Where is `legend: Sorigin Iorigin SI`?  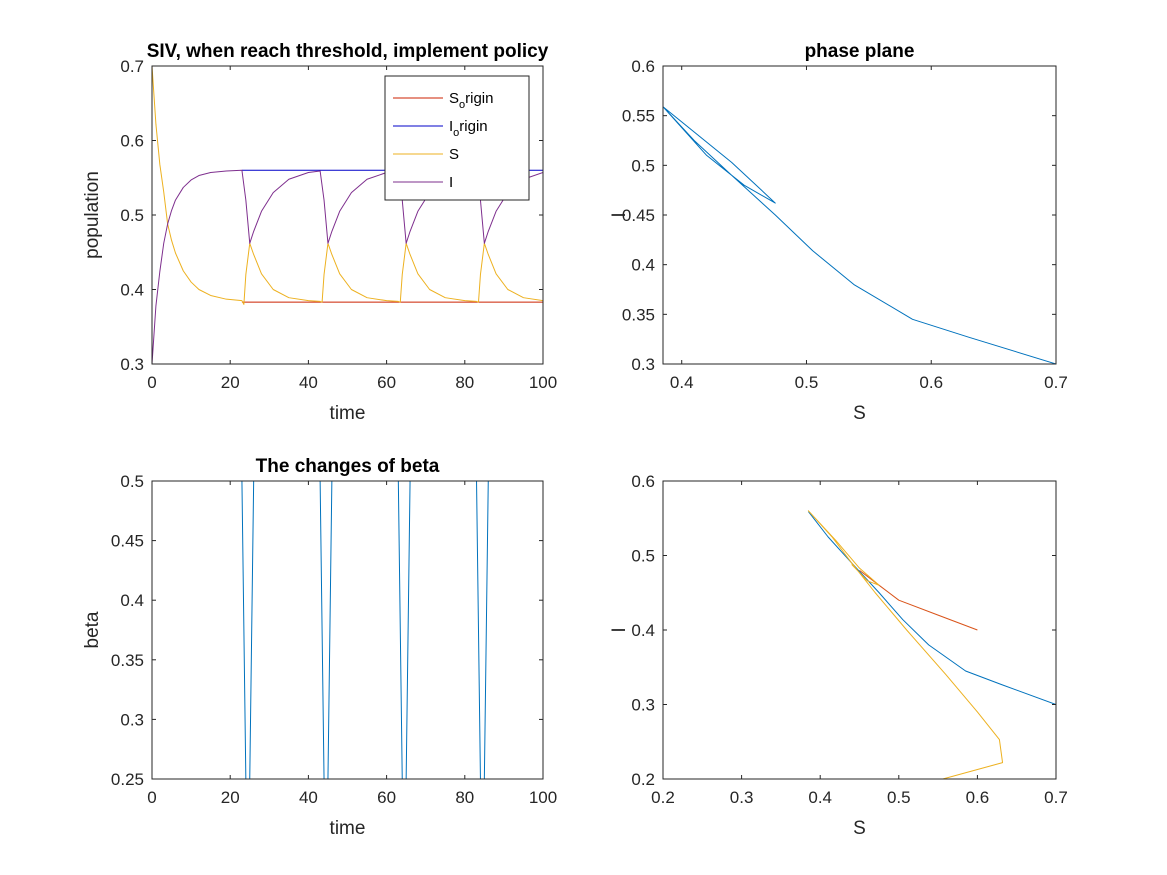 legend: Sorigin Iorigin SI is located at coordinates (457, 138).